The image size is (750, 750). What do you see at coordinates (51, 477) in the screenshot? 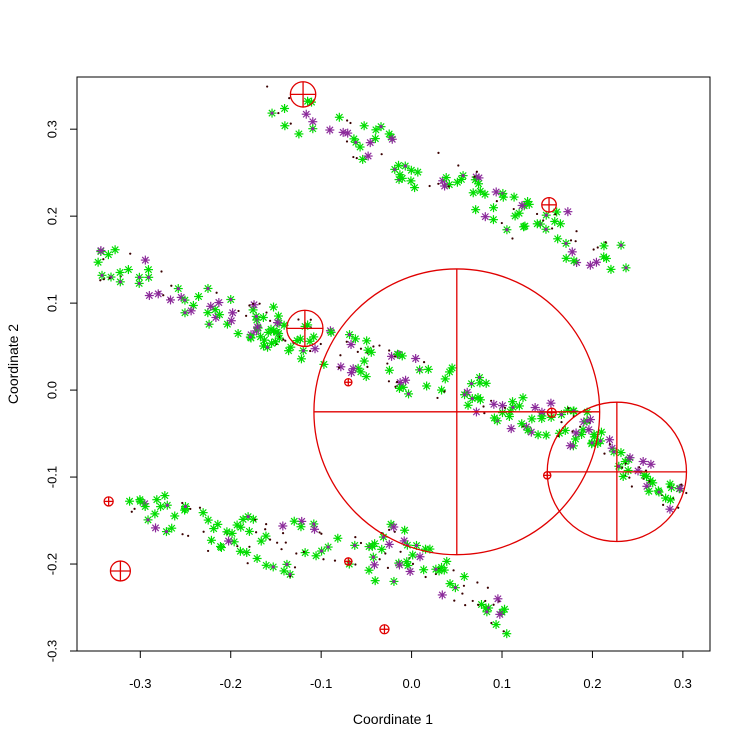
I see `y-tick-label: -0.1` at bounding box center [51, 477].